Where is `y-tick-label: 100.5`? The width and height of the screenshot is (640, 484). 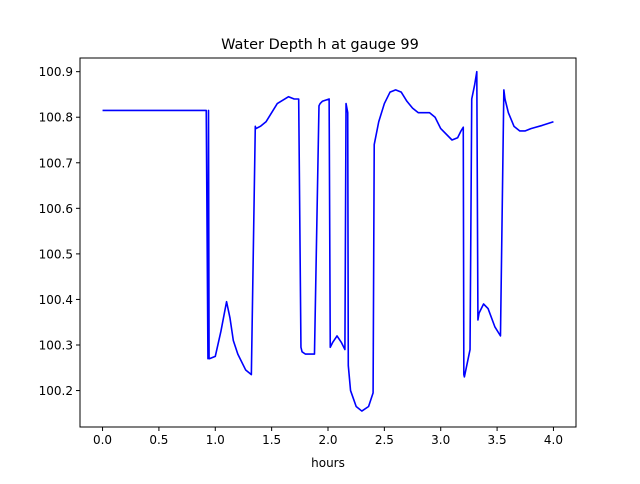
y-tick-label: 100.5 is located at coordinates (56, 254).